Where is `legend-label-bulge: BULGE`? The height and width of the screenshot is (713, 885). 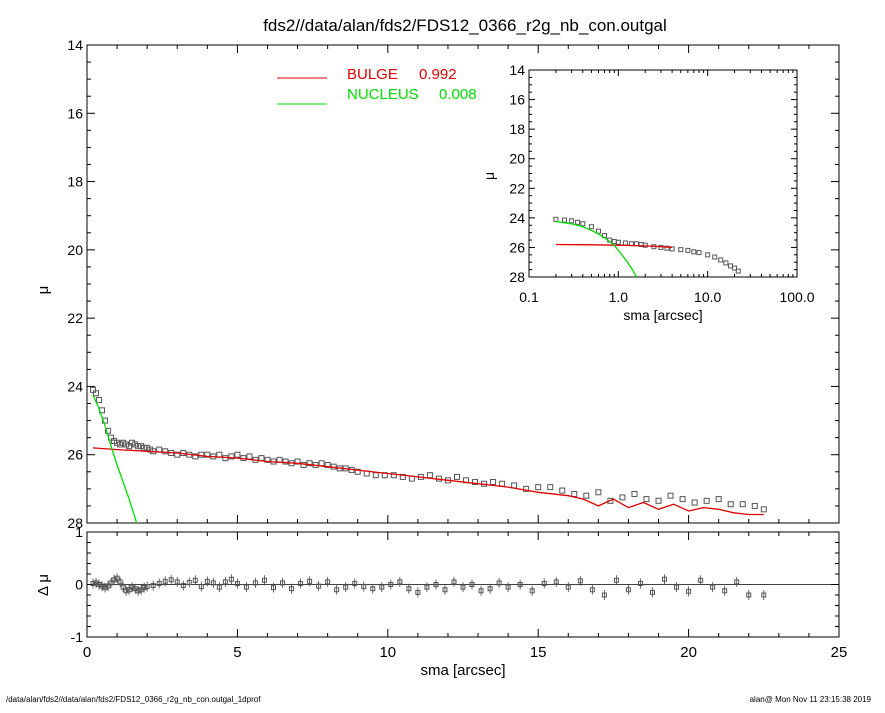 legend-label-bulge: BULGE is located at coordinates (372, 74).